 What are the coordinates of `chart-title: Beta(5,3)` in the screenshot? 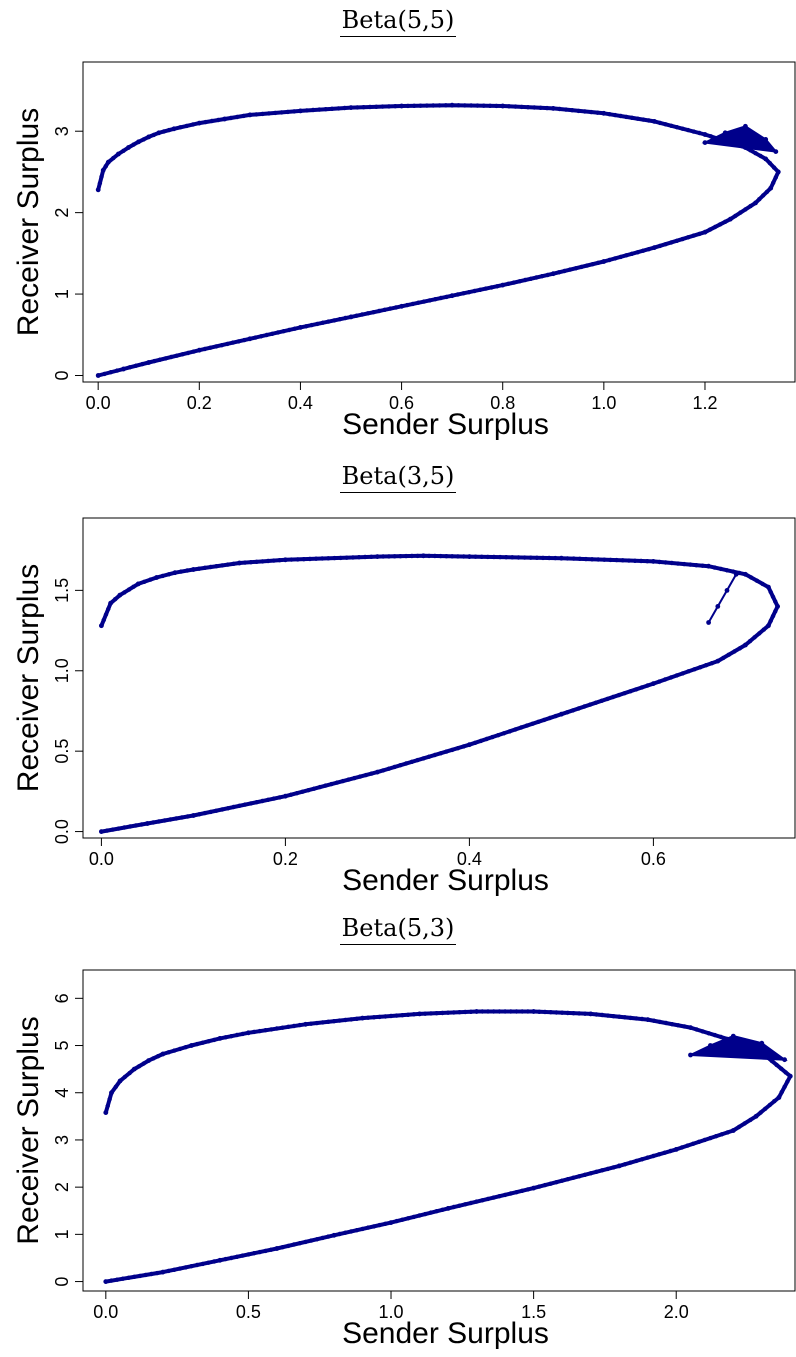 It's located at (398, 932).